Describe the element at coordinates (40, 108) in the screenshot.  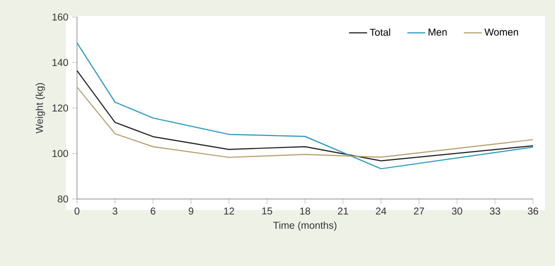
I see `y-axis-title: Weight (kg)` at that location.